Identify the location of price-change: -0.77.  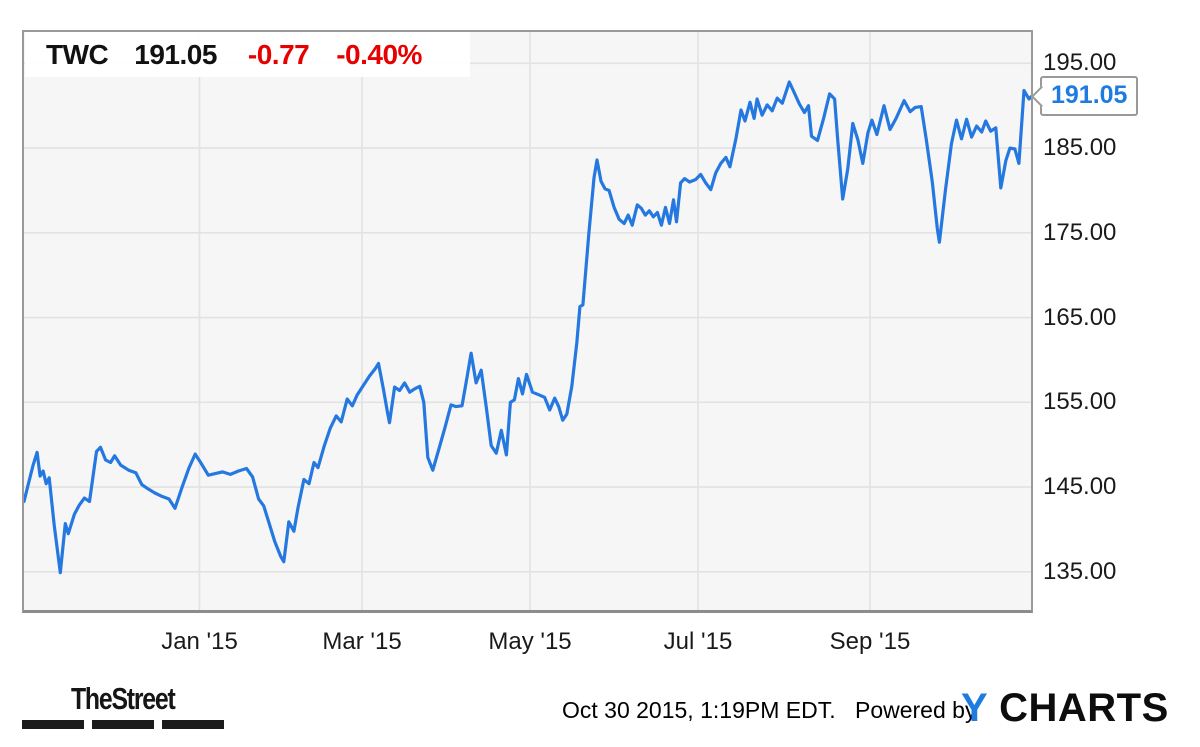
(278, 54).